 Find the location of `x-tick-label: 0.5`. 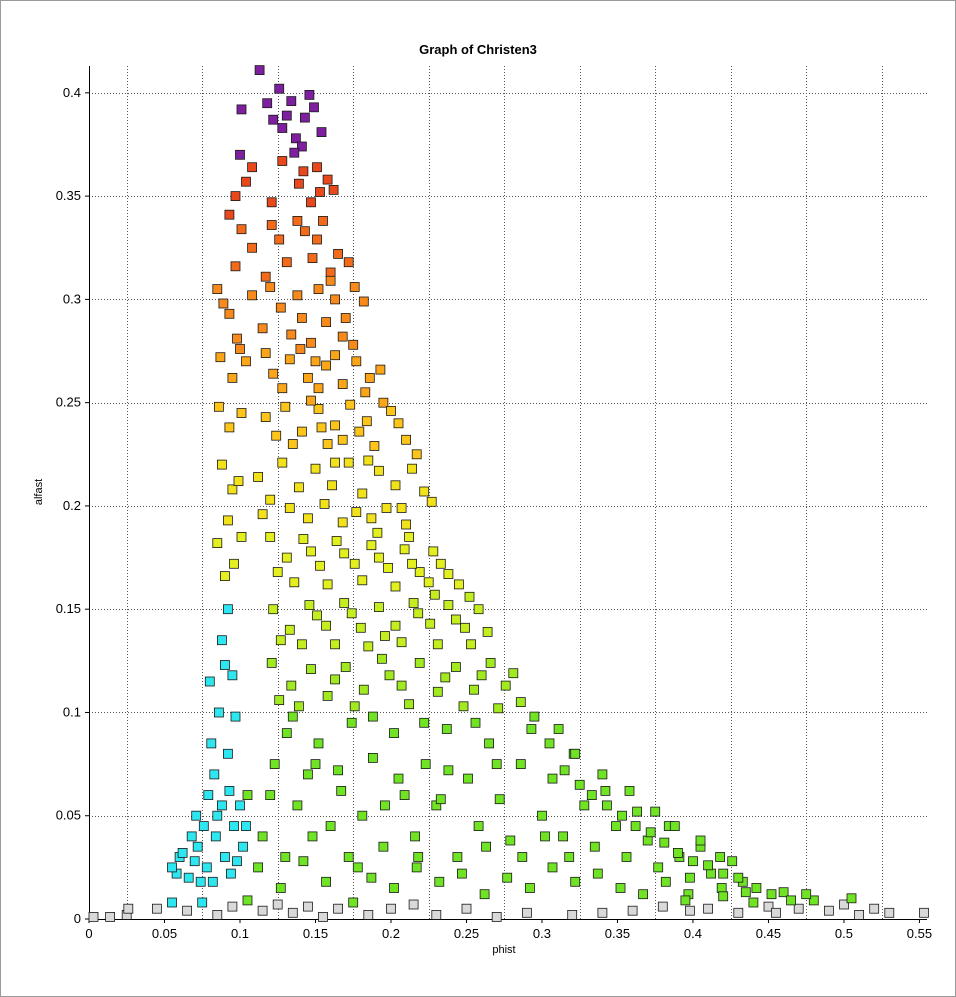

x-tick-label: 0.5 is located at coordinates (844, 933).